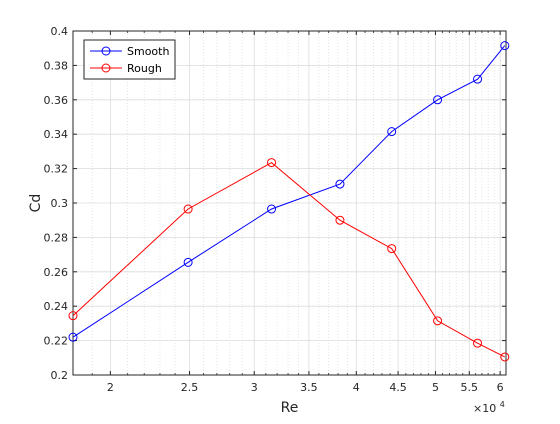 The image size is (560, 424). What do you see at coordinates (36, 203) in the screenshot?
I see `y-axis-label: Cd` at bounding box center [36, 203].